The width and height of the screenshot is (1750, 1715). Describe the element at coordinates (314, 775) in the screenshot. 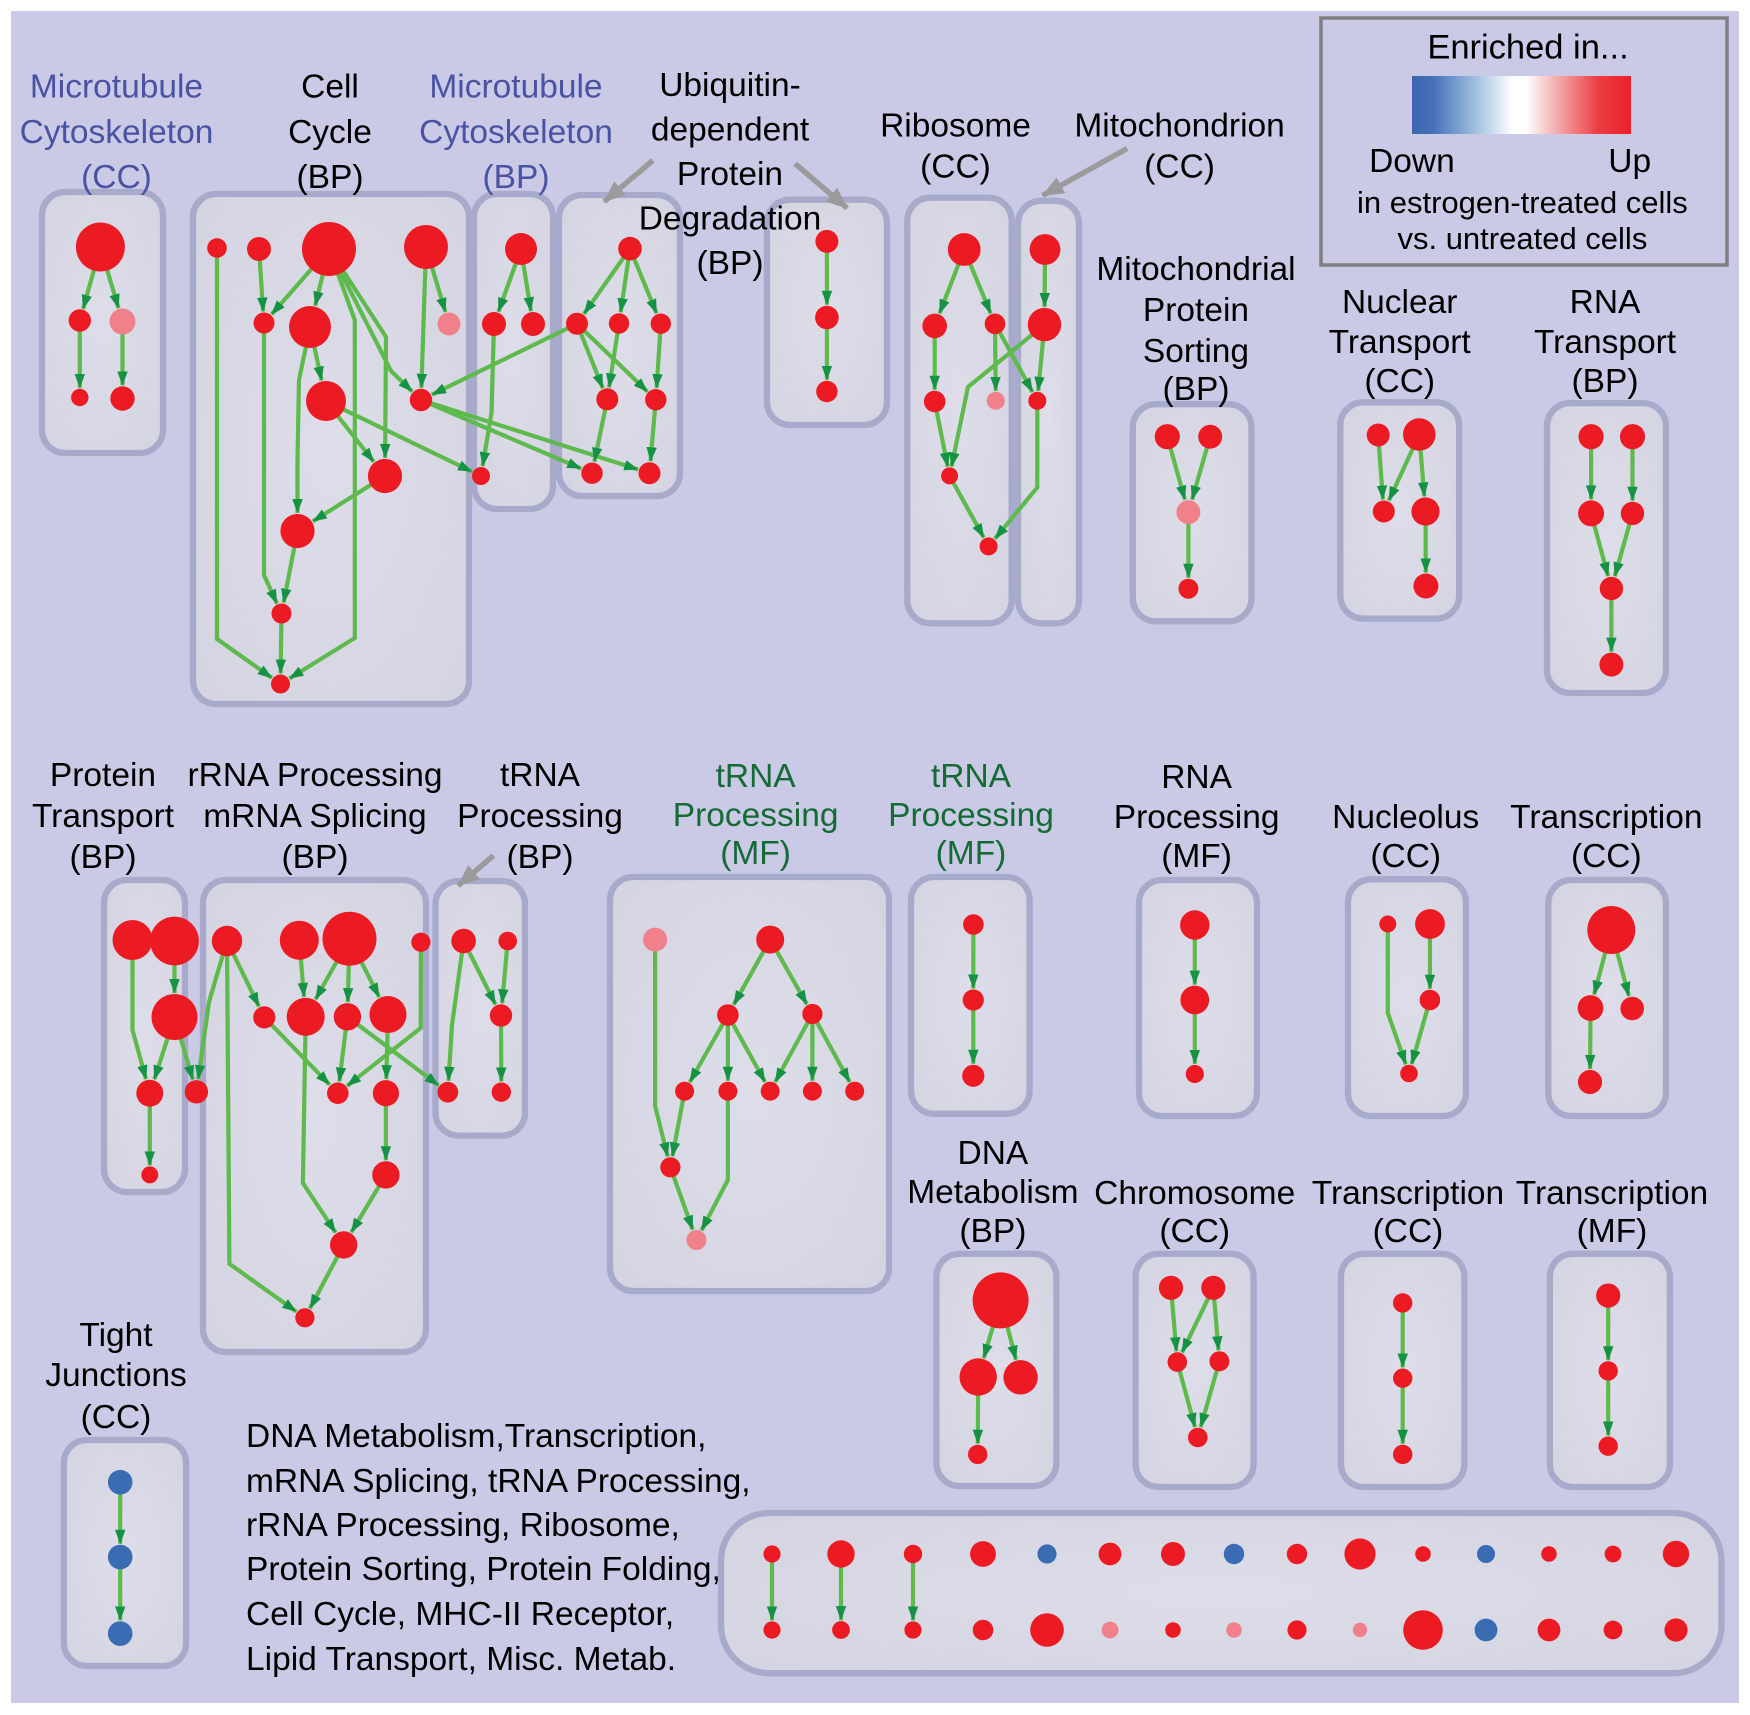

I see `svg-text: rRNA Processing` at that location.